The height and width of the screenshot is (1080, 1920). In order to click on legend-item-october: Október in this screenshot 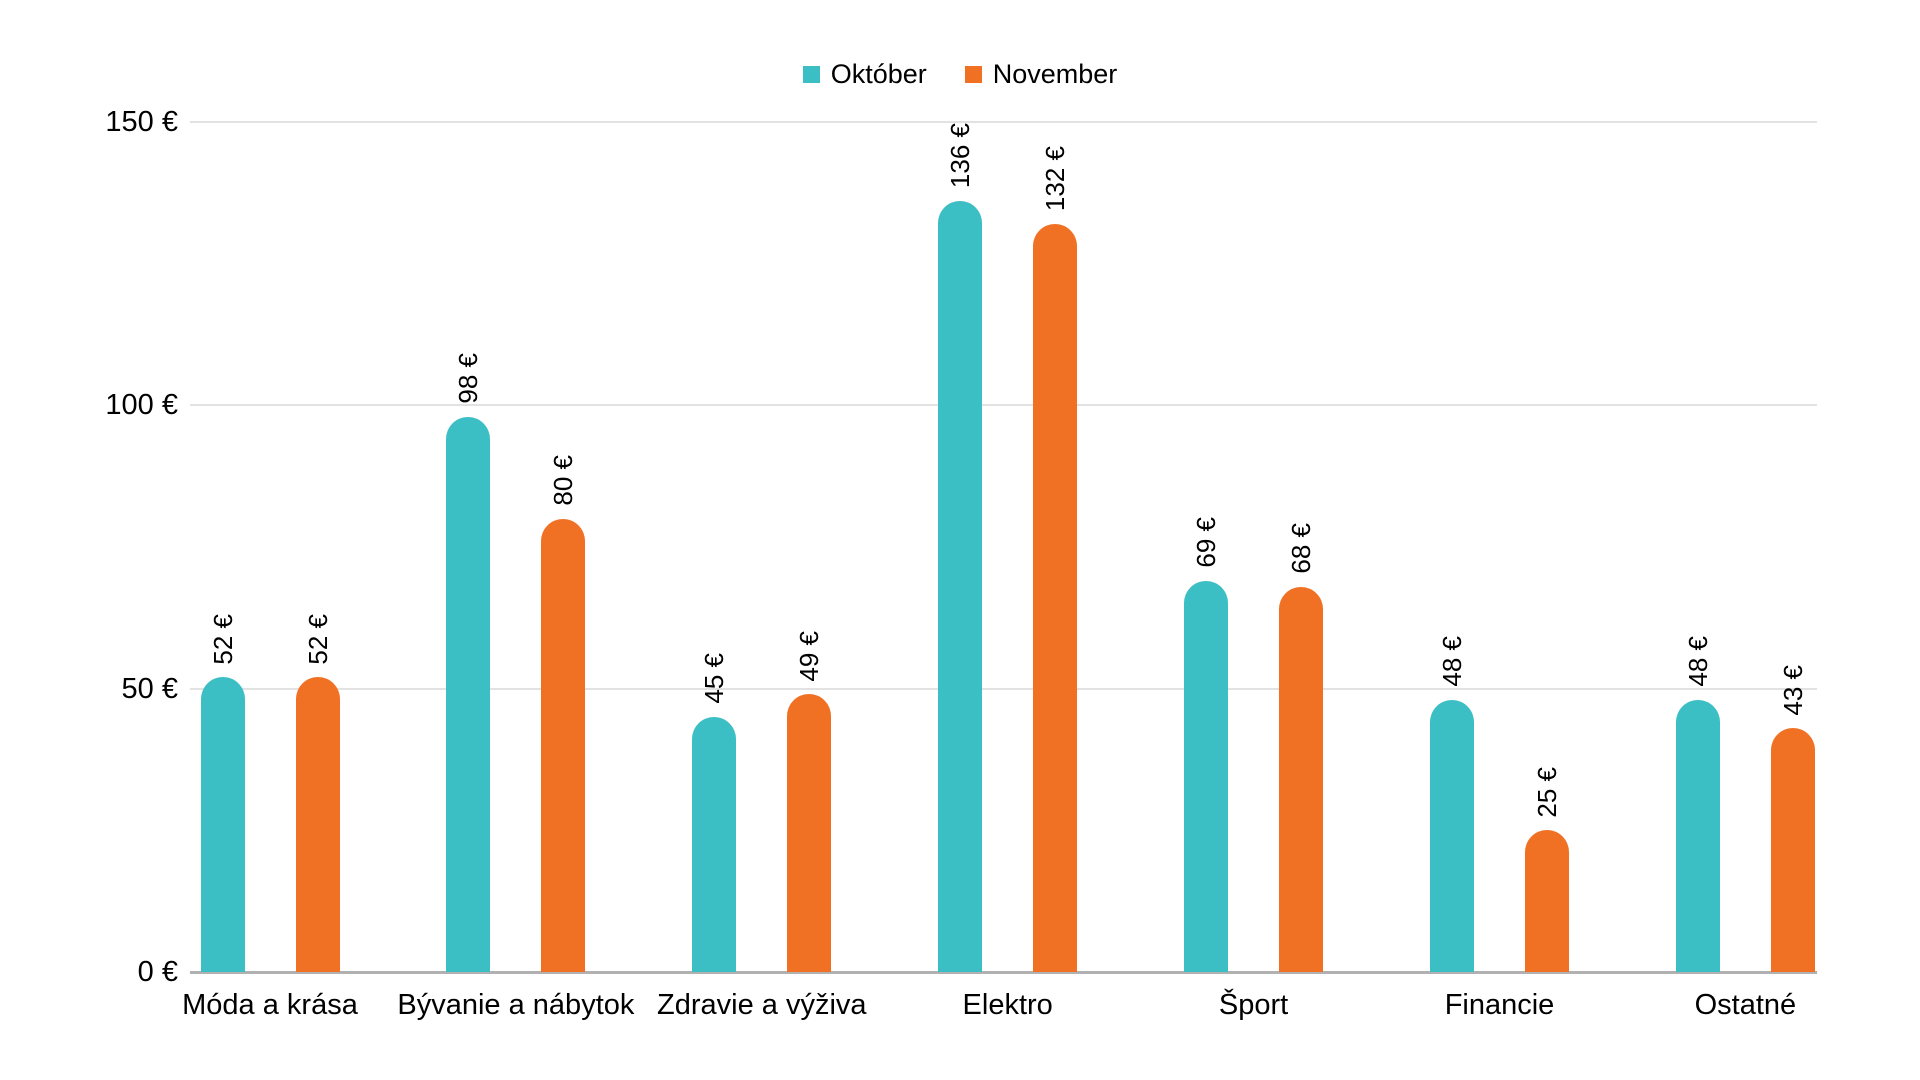, I will do `click(864, 74)`.